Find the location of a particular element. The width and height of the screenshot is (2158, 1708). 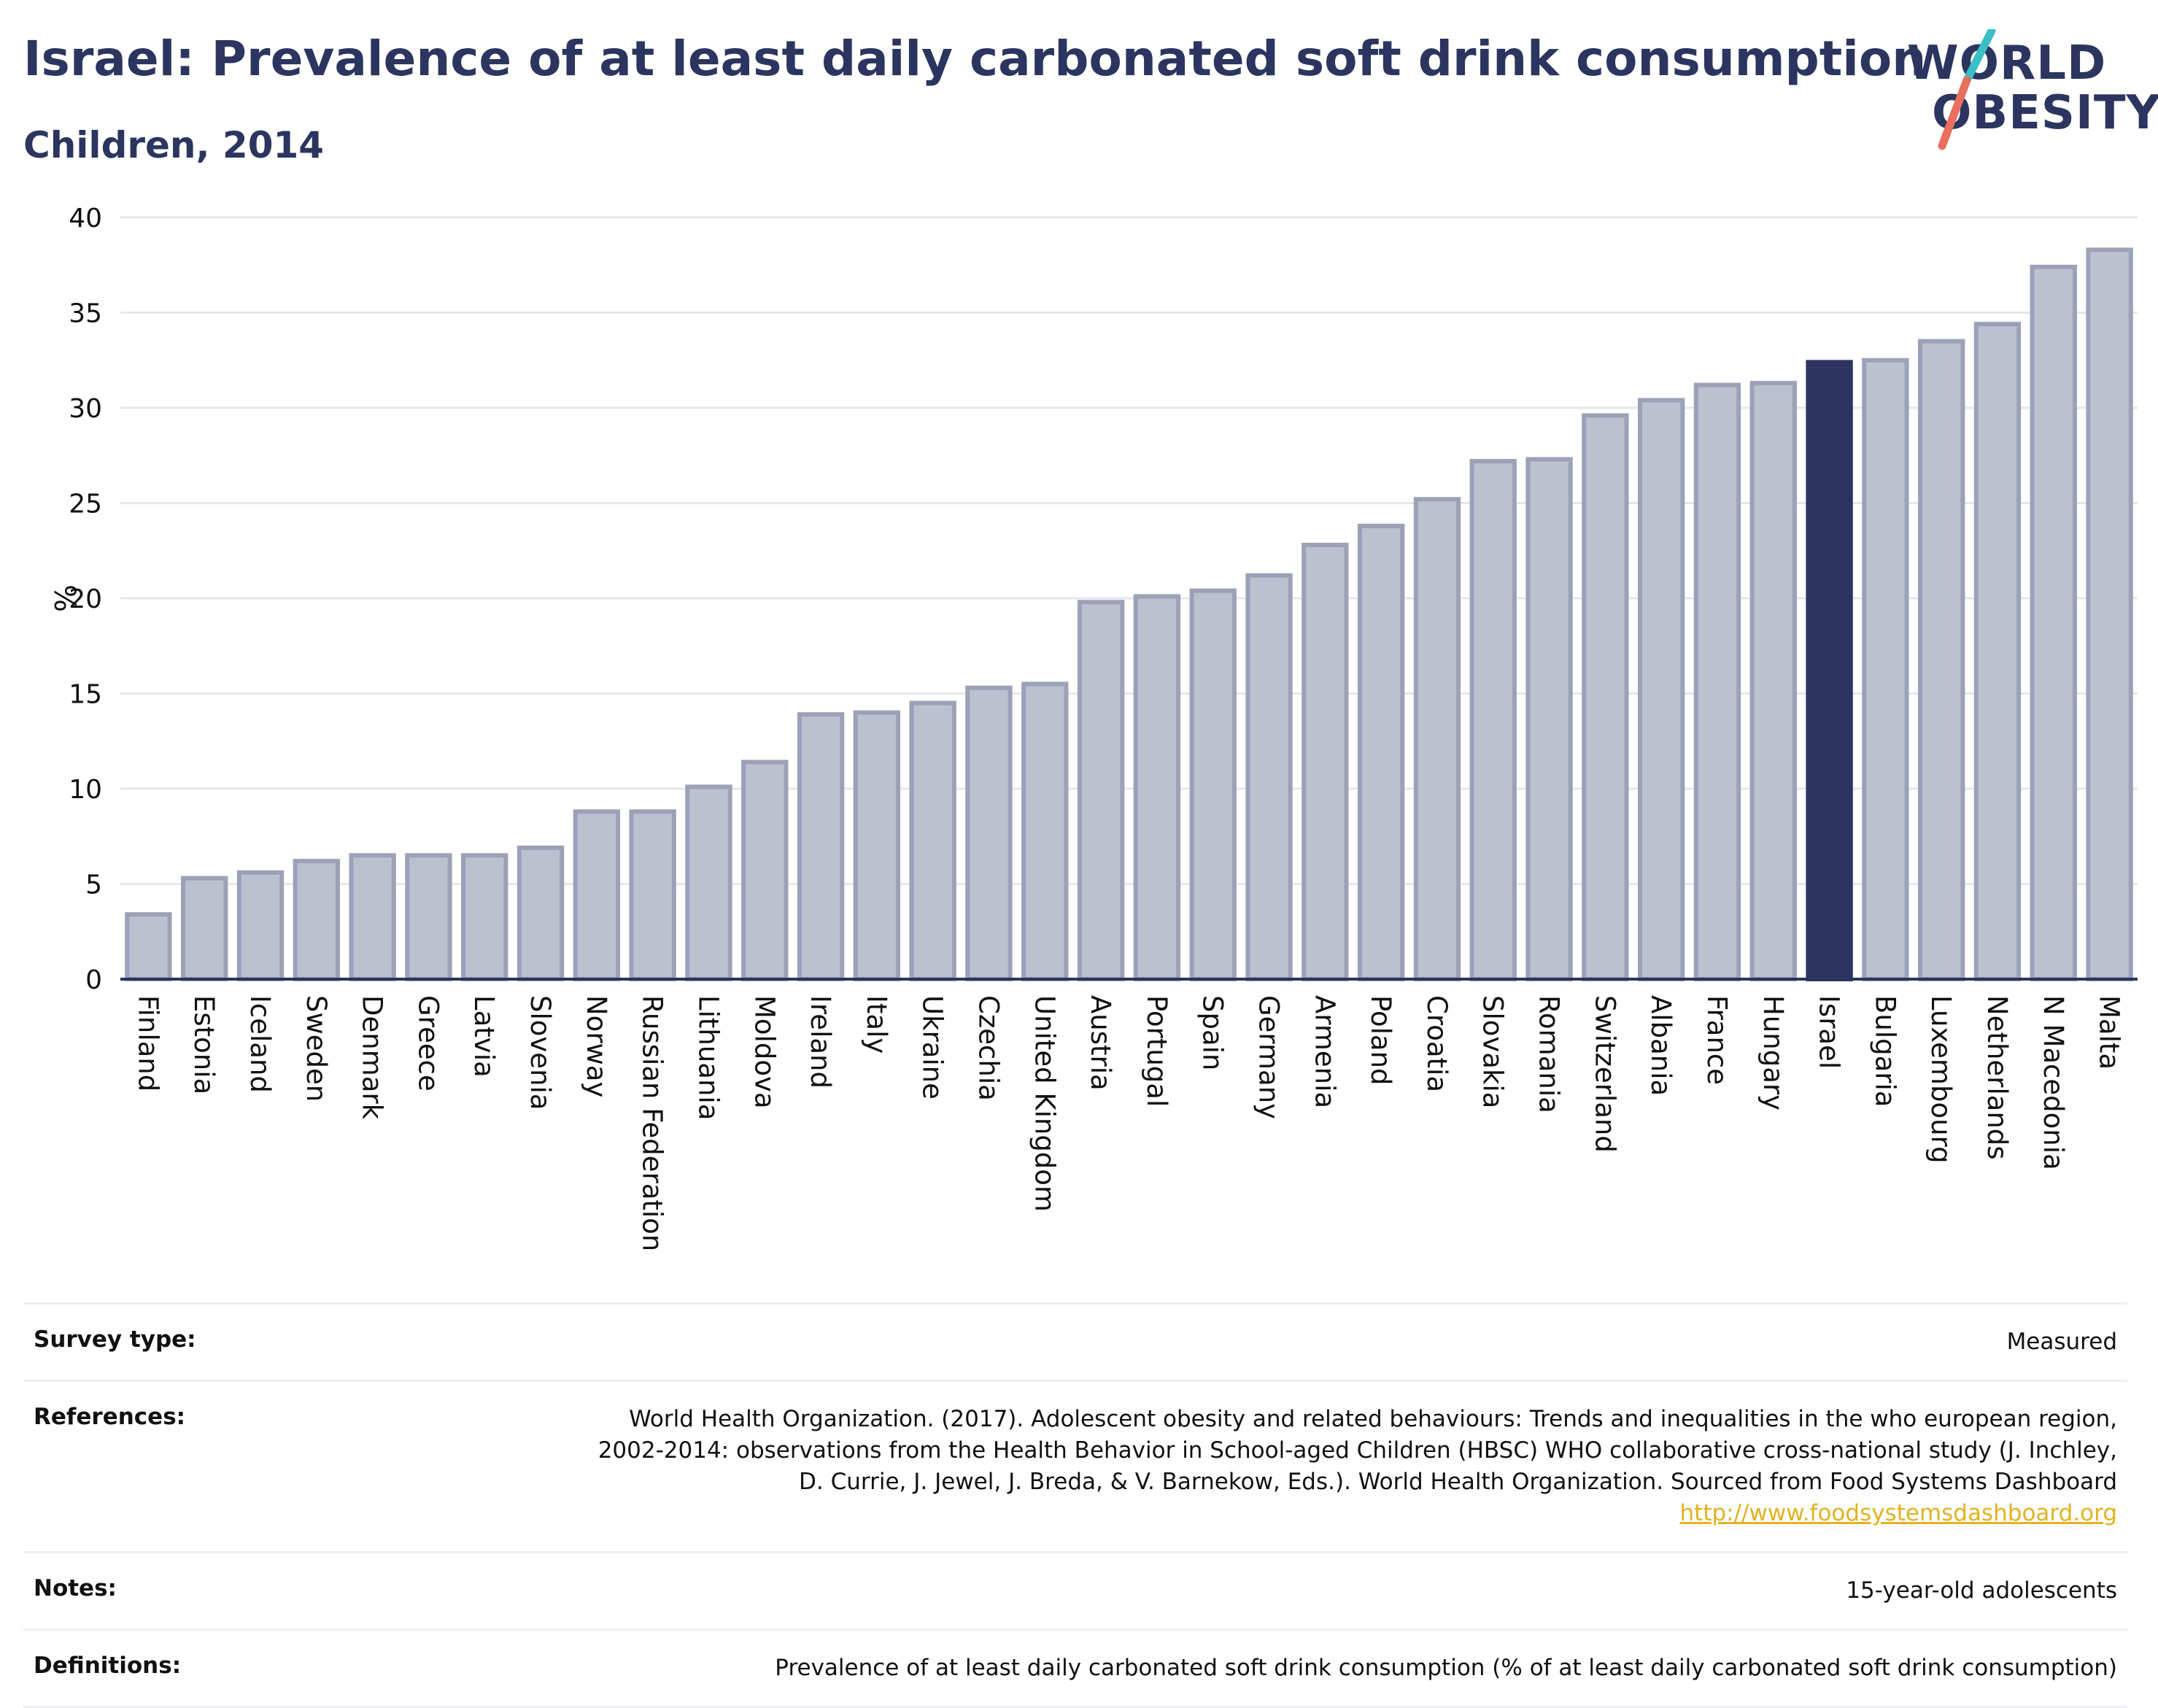

x-tick-label: N Macedonia is located at coordinates (2053, 1082).